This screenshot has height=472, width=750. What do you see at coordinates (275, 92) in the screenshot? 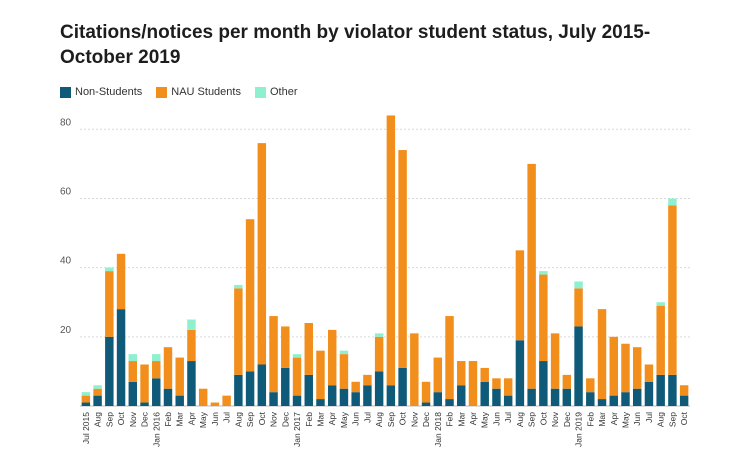
I see `legend-item-other: Other` at bounding box center [275, 92].